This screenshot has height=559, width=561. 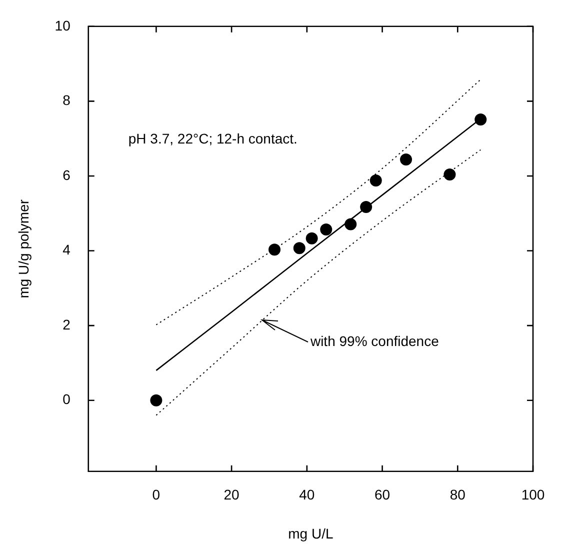 I want to click on y-axis-title: mg U/g polymer, so click(x=23, y=248).